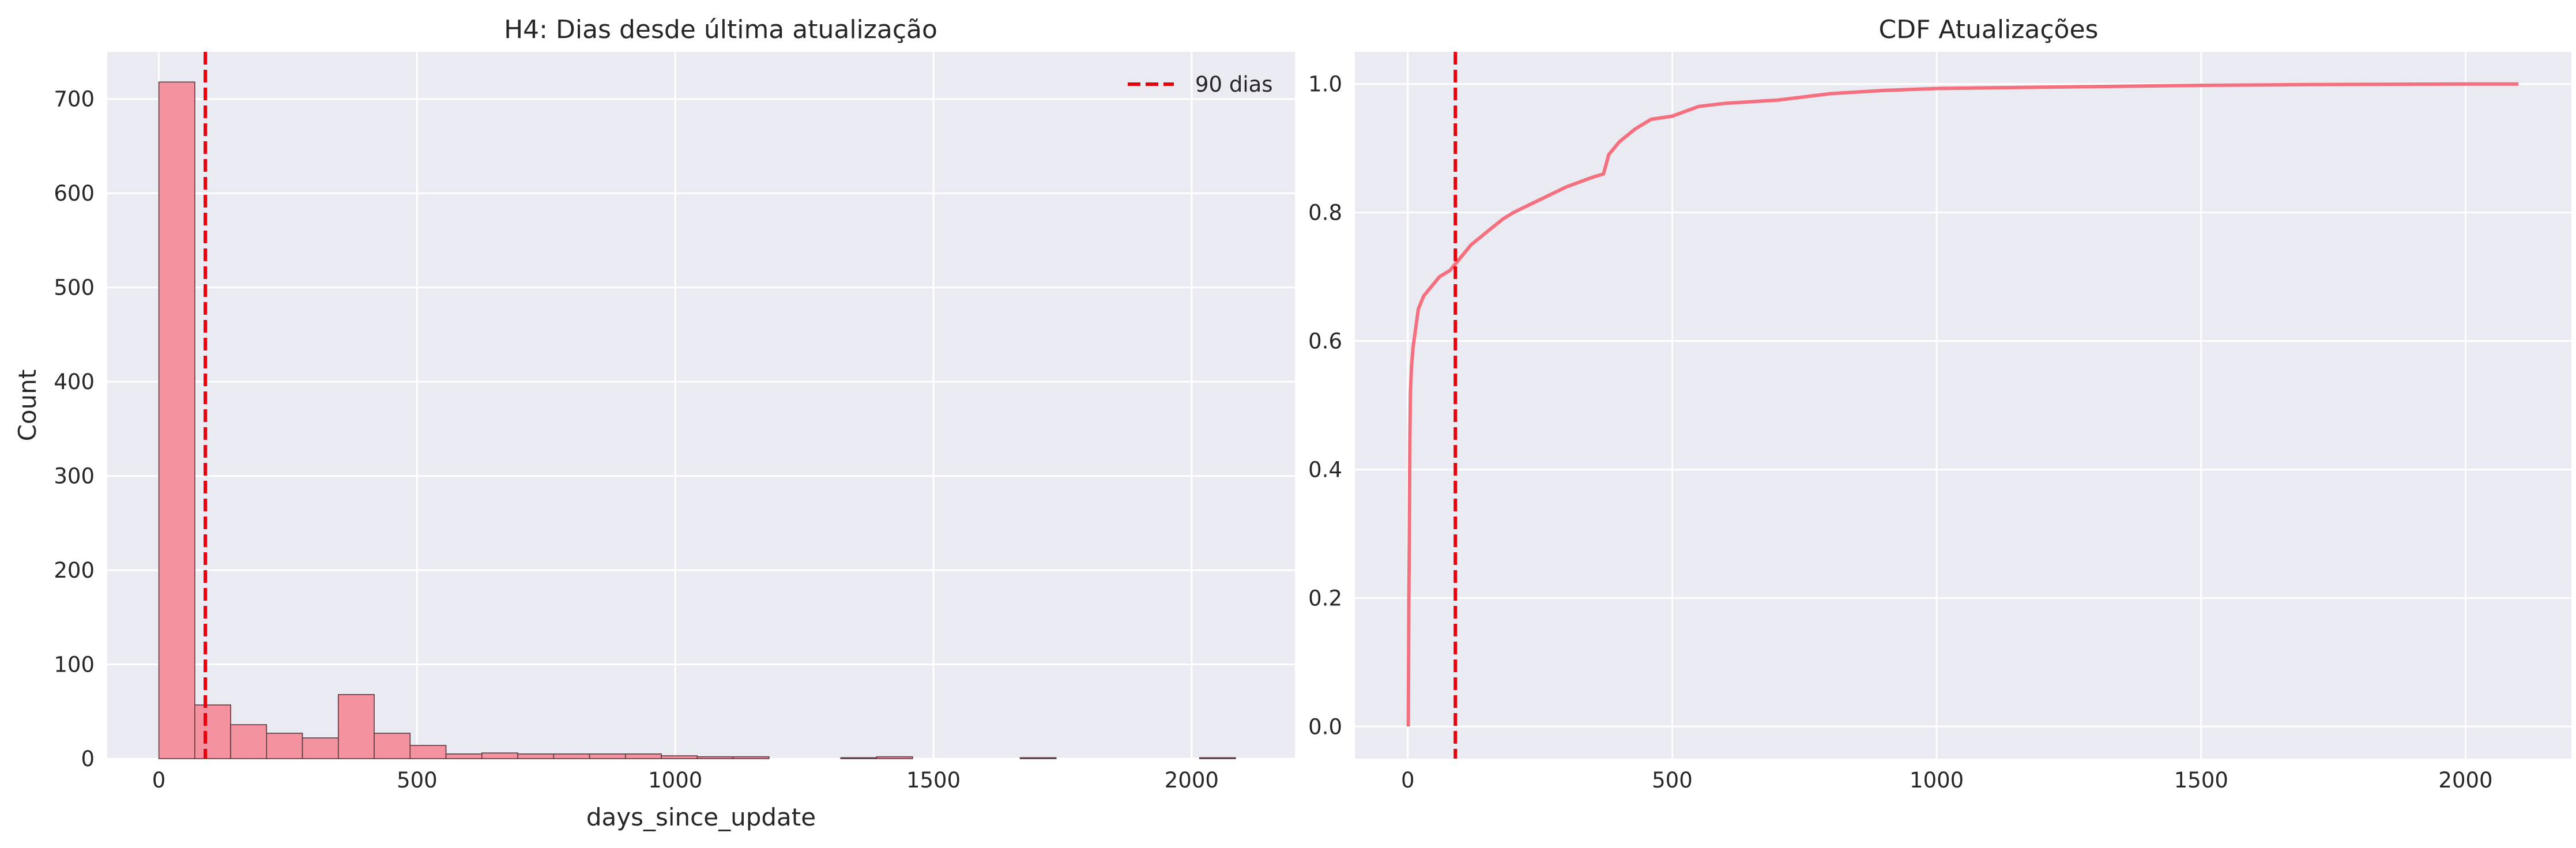 Image resolution: width=2576 pixels, height=848 pixels. What do you see at coordinates (417, 780) in the screenshot?
I see `histogram-x-tick-label: 500` at bounding box center [417, 780].